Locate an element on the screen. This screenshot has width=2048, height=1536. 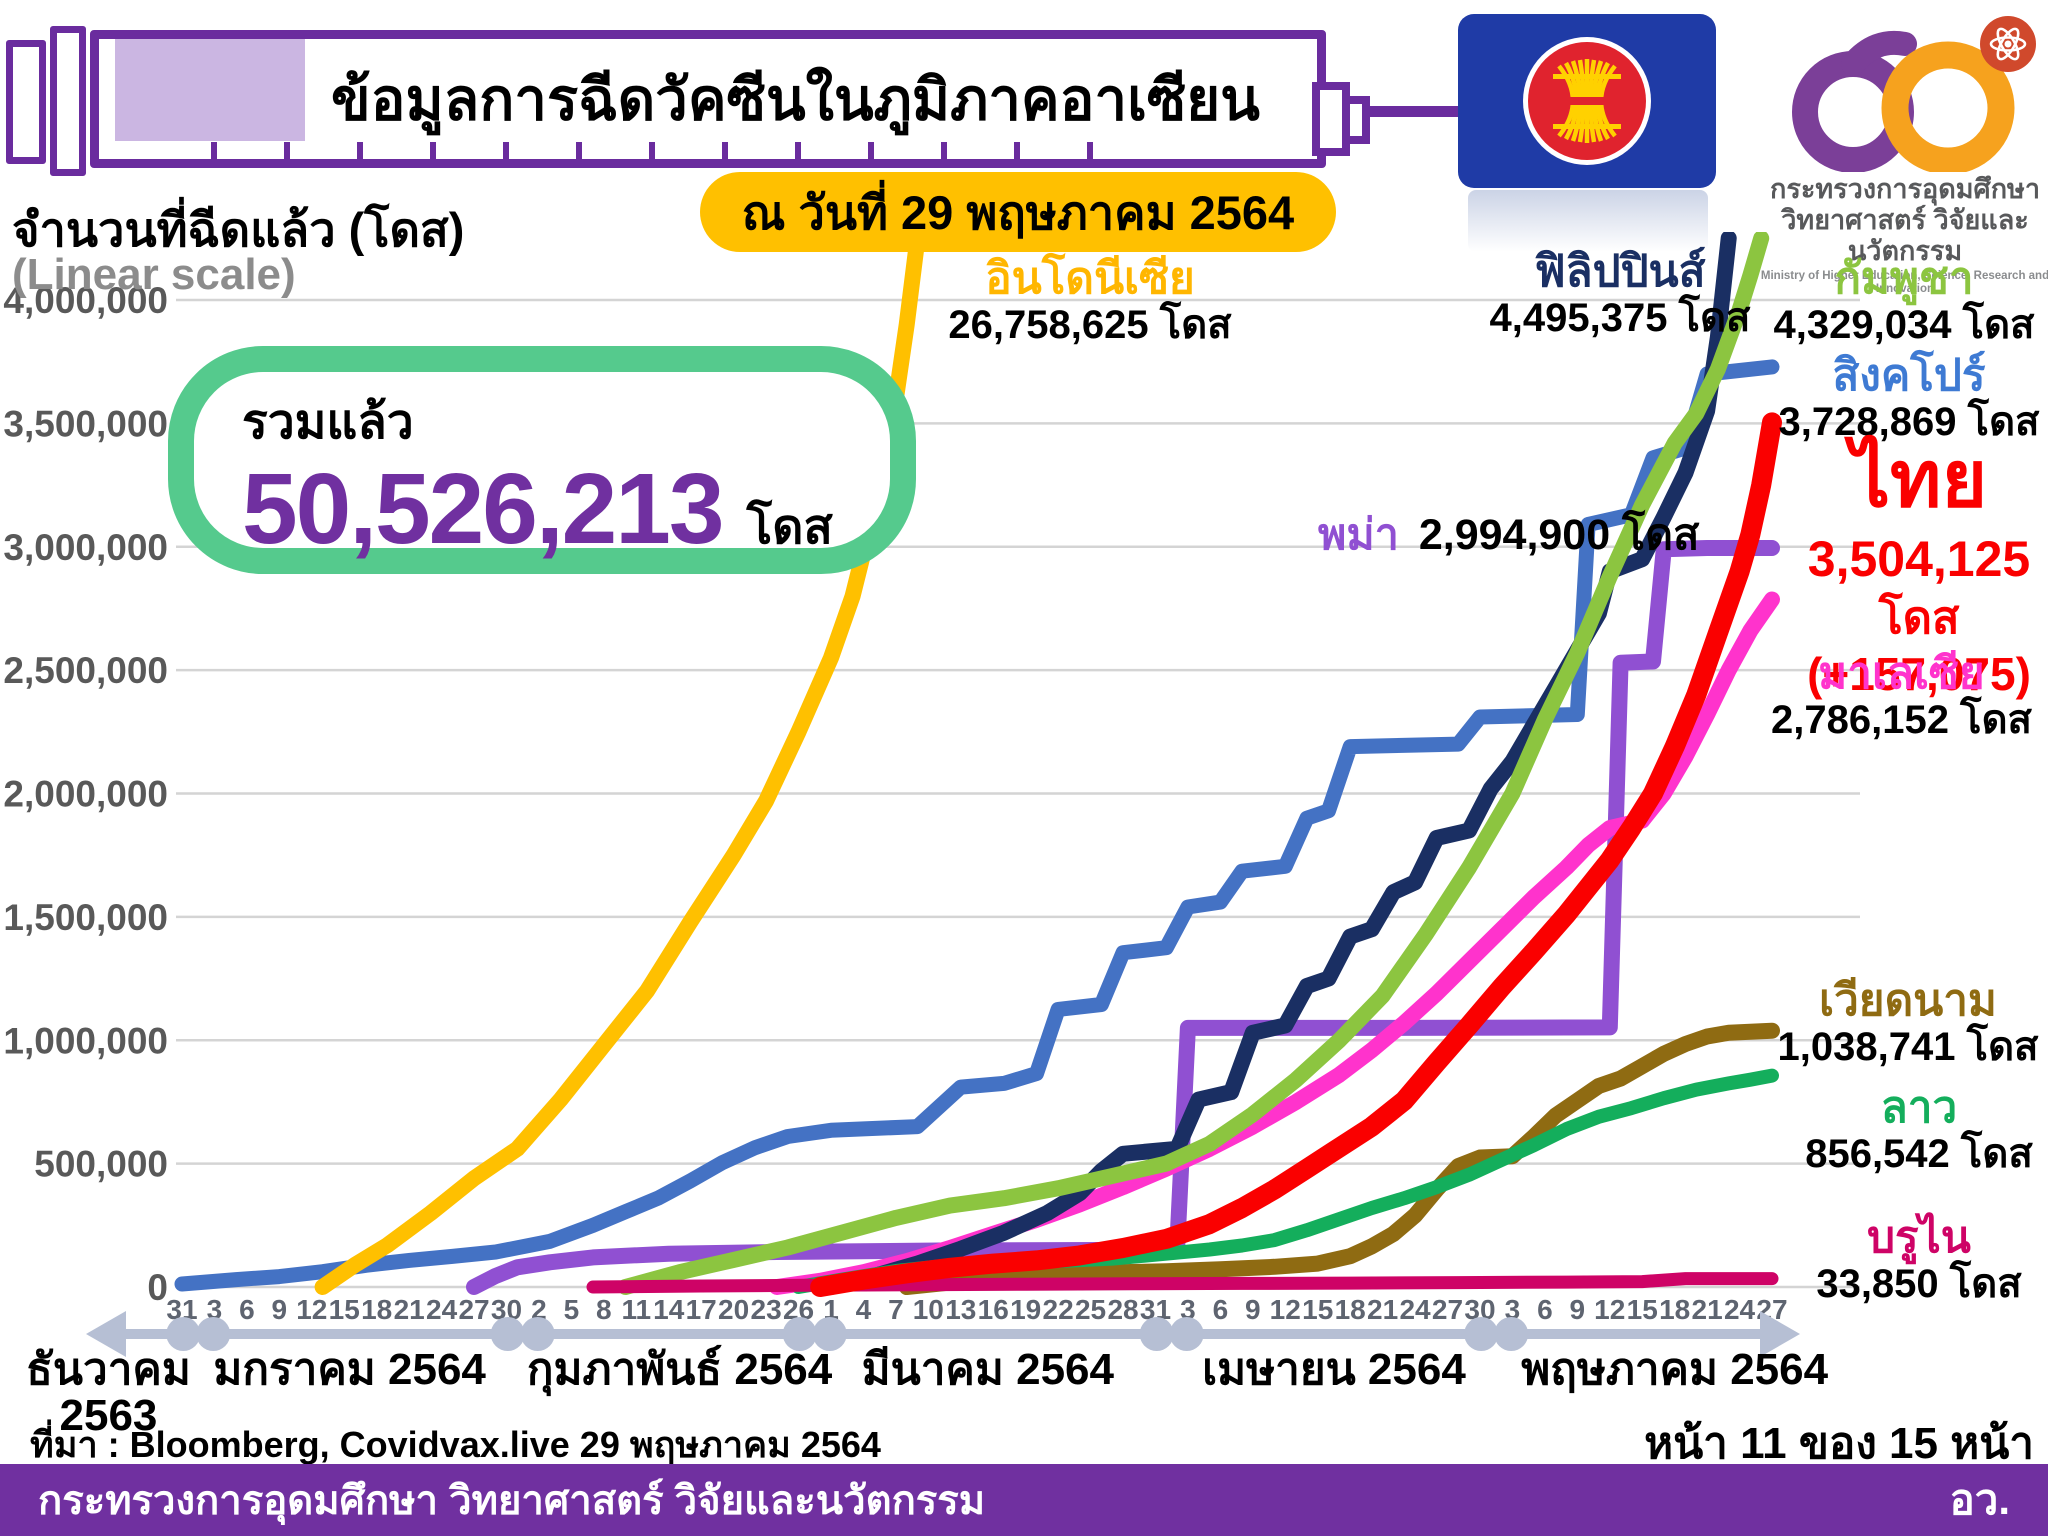
x-axis-tick-label: 3 is located at coordinates (1188, 1309).